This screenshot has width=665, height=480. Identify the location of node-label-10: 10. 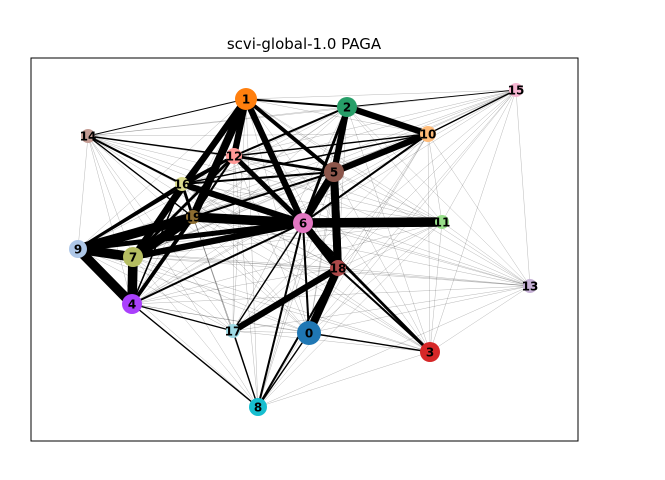
(428, 135).